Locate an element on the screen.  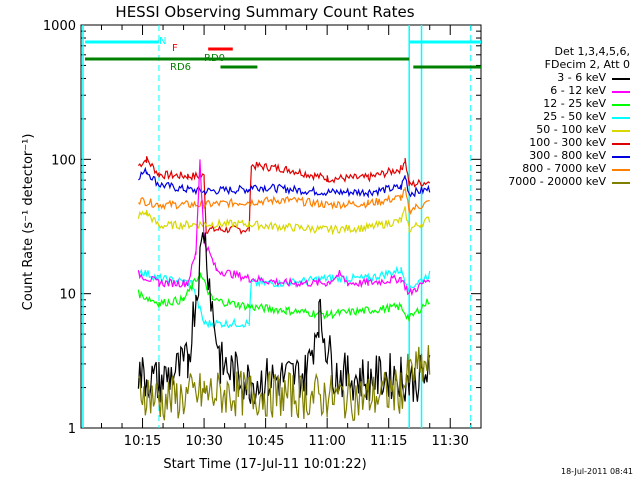
legend-entry-label: 100 - 300 keV is located at coordinates (567, 142).